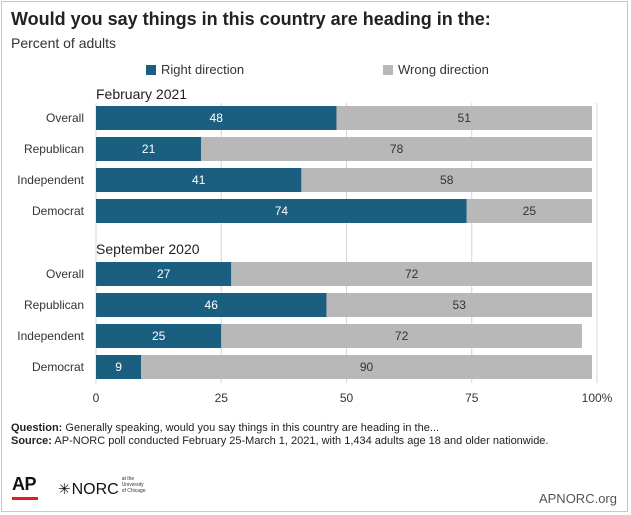 This screenshot has height=515, width=631. What do you see at coordinates (347, 398) in the screenshot?
I see `x-tick-label: 50` at bounding box center [347, 398].